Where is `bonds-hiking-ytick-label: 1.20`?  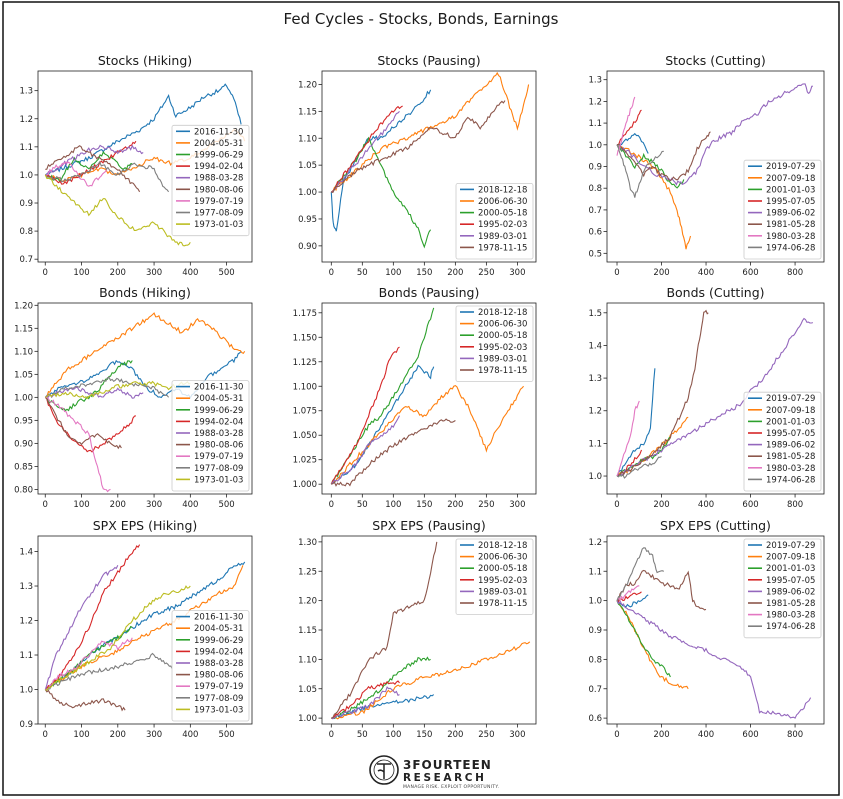
bonds-hiking-ytick-label: 1.20 is located at coordinates (23, 306).